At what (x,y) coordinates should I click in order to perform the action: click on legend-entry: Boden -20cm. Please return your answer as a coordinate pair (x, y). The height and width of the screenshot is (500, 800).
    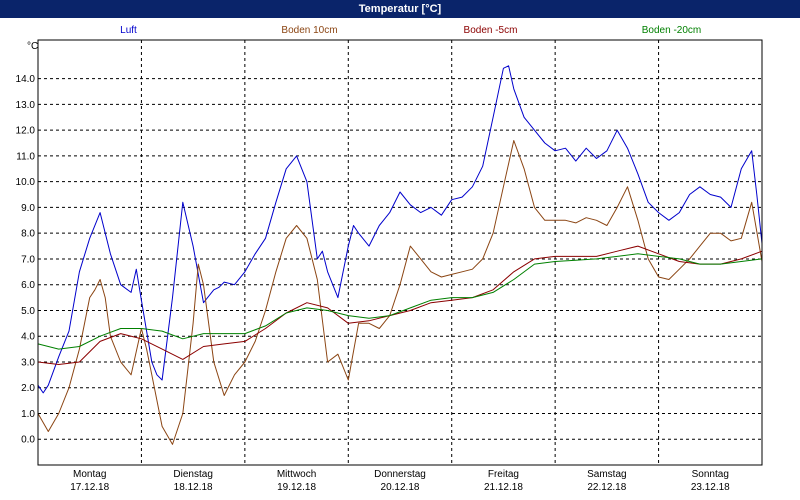
    Looking at the image, I should click on (671, 30).